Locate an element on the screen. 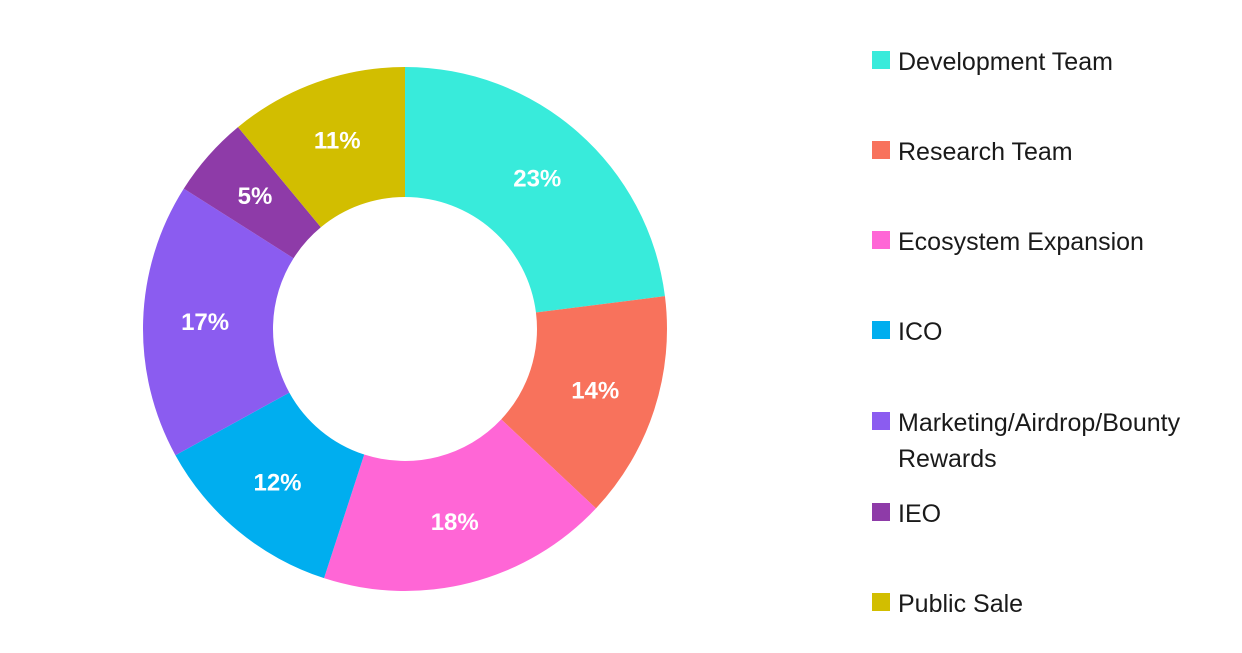 This screenshot has width=1242, height=653. slice-public-sale is located at coordinates (321, 147).